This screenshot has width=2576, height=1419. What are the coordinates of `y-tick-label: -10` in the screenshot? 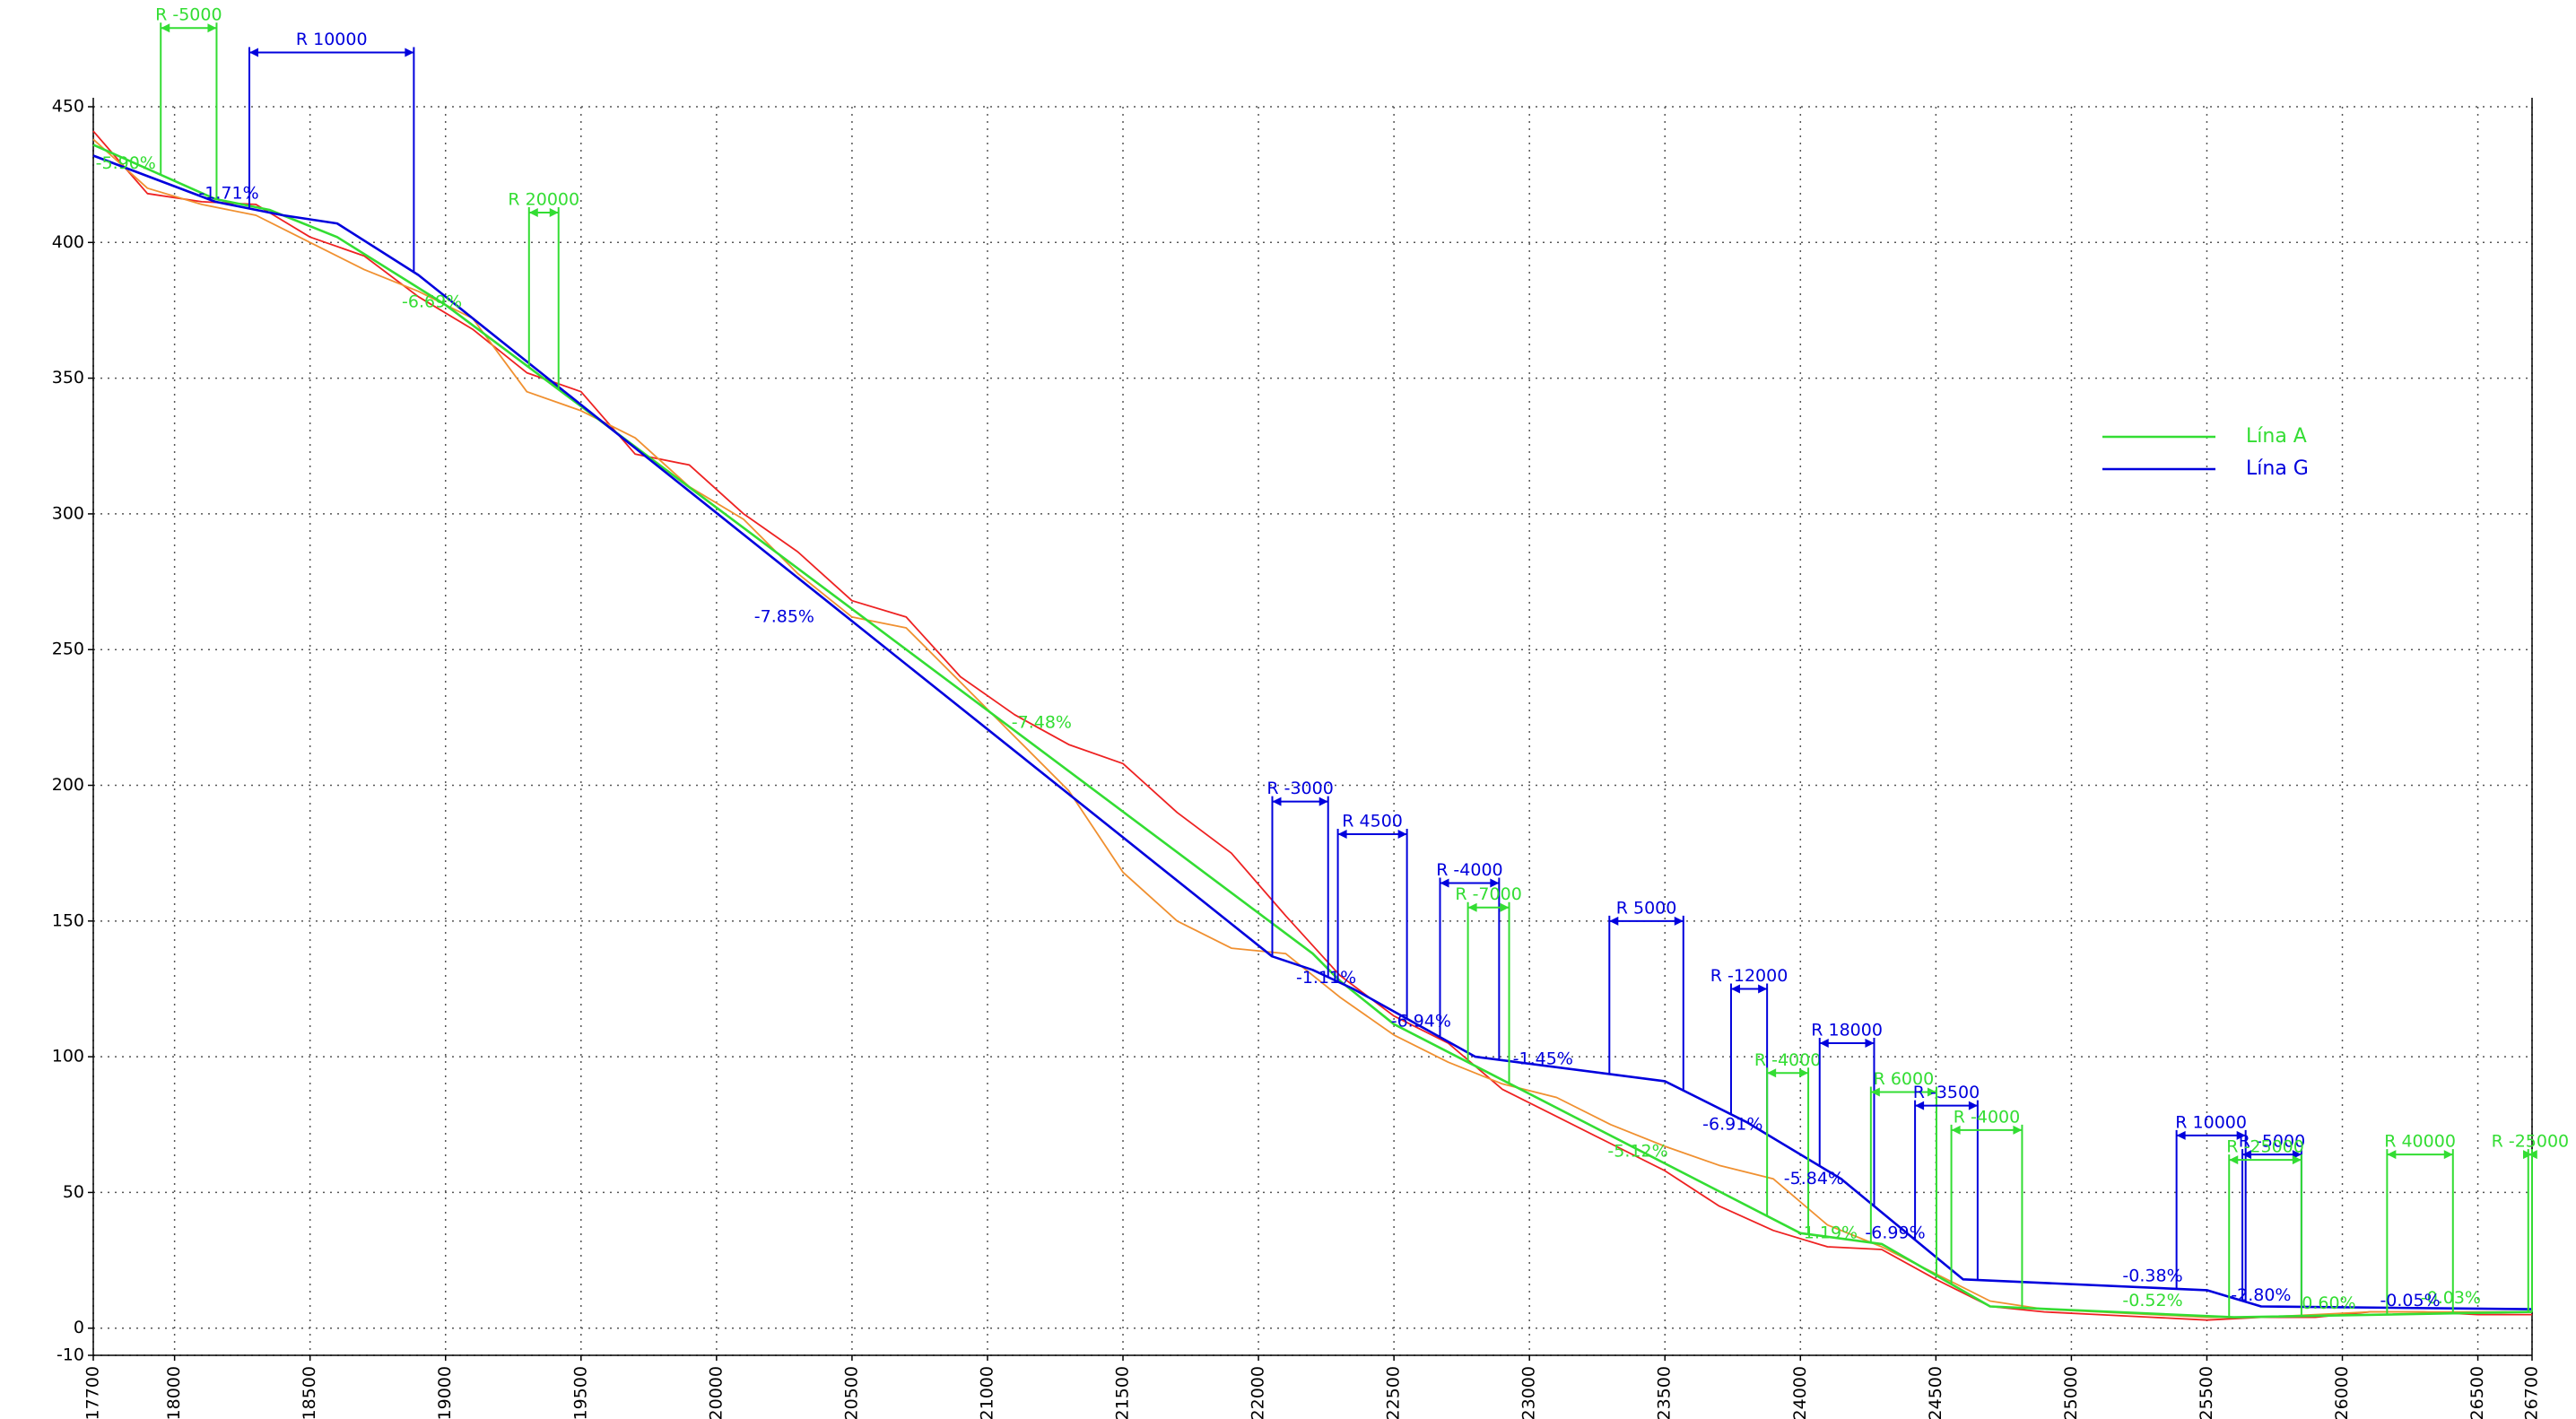 It's located at (70, 1355).